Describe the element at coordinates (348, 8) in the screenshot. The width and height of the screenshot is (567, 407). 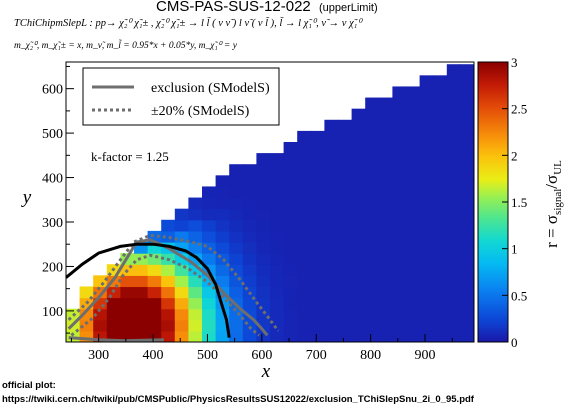
I see `subtitle-text: (upperLimit)` at that location.